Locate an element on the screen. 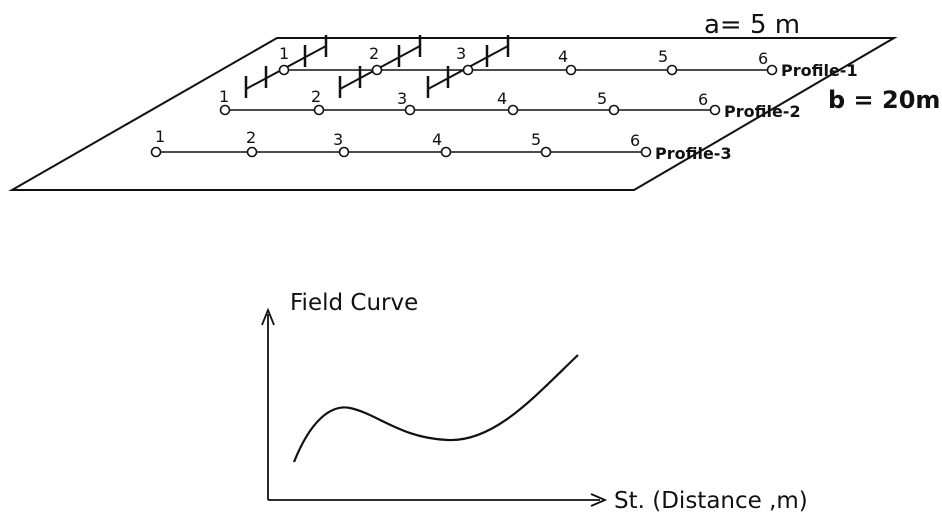 The width and height of the screenshot is (942, 521). field-curve is located at coordinates (435, 408).